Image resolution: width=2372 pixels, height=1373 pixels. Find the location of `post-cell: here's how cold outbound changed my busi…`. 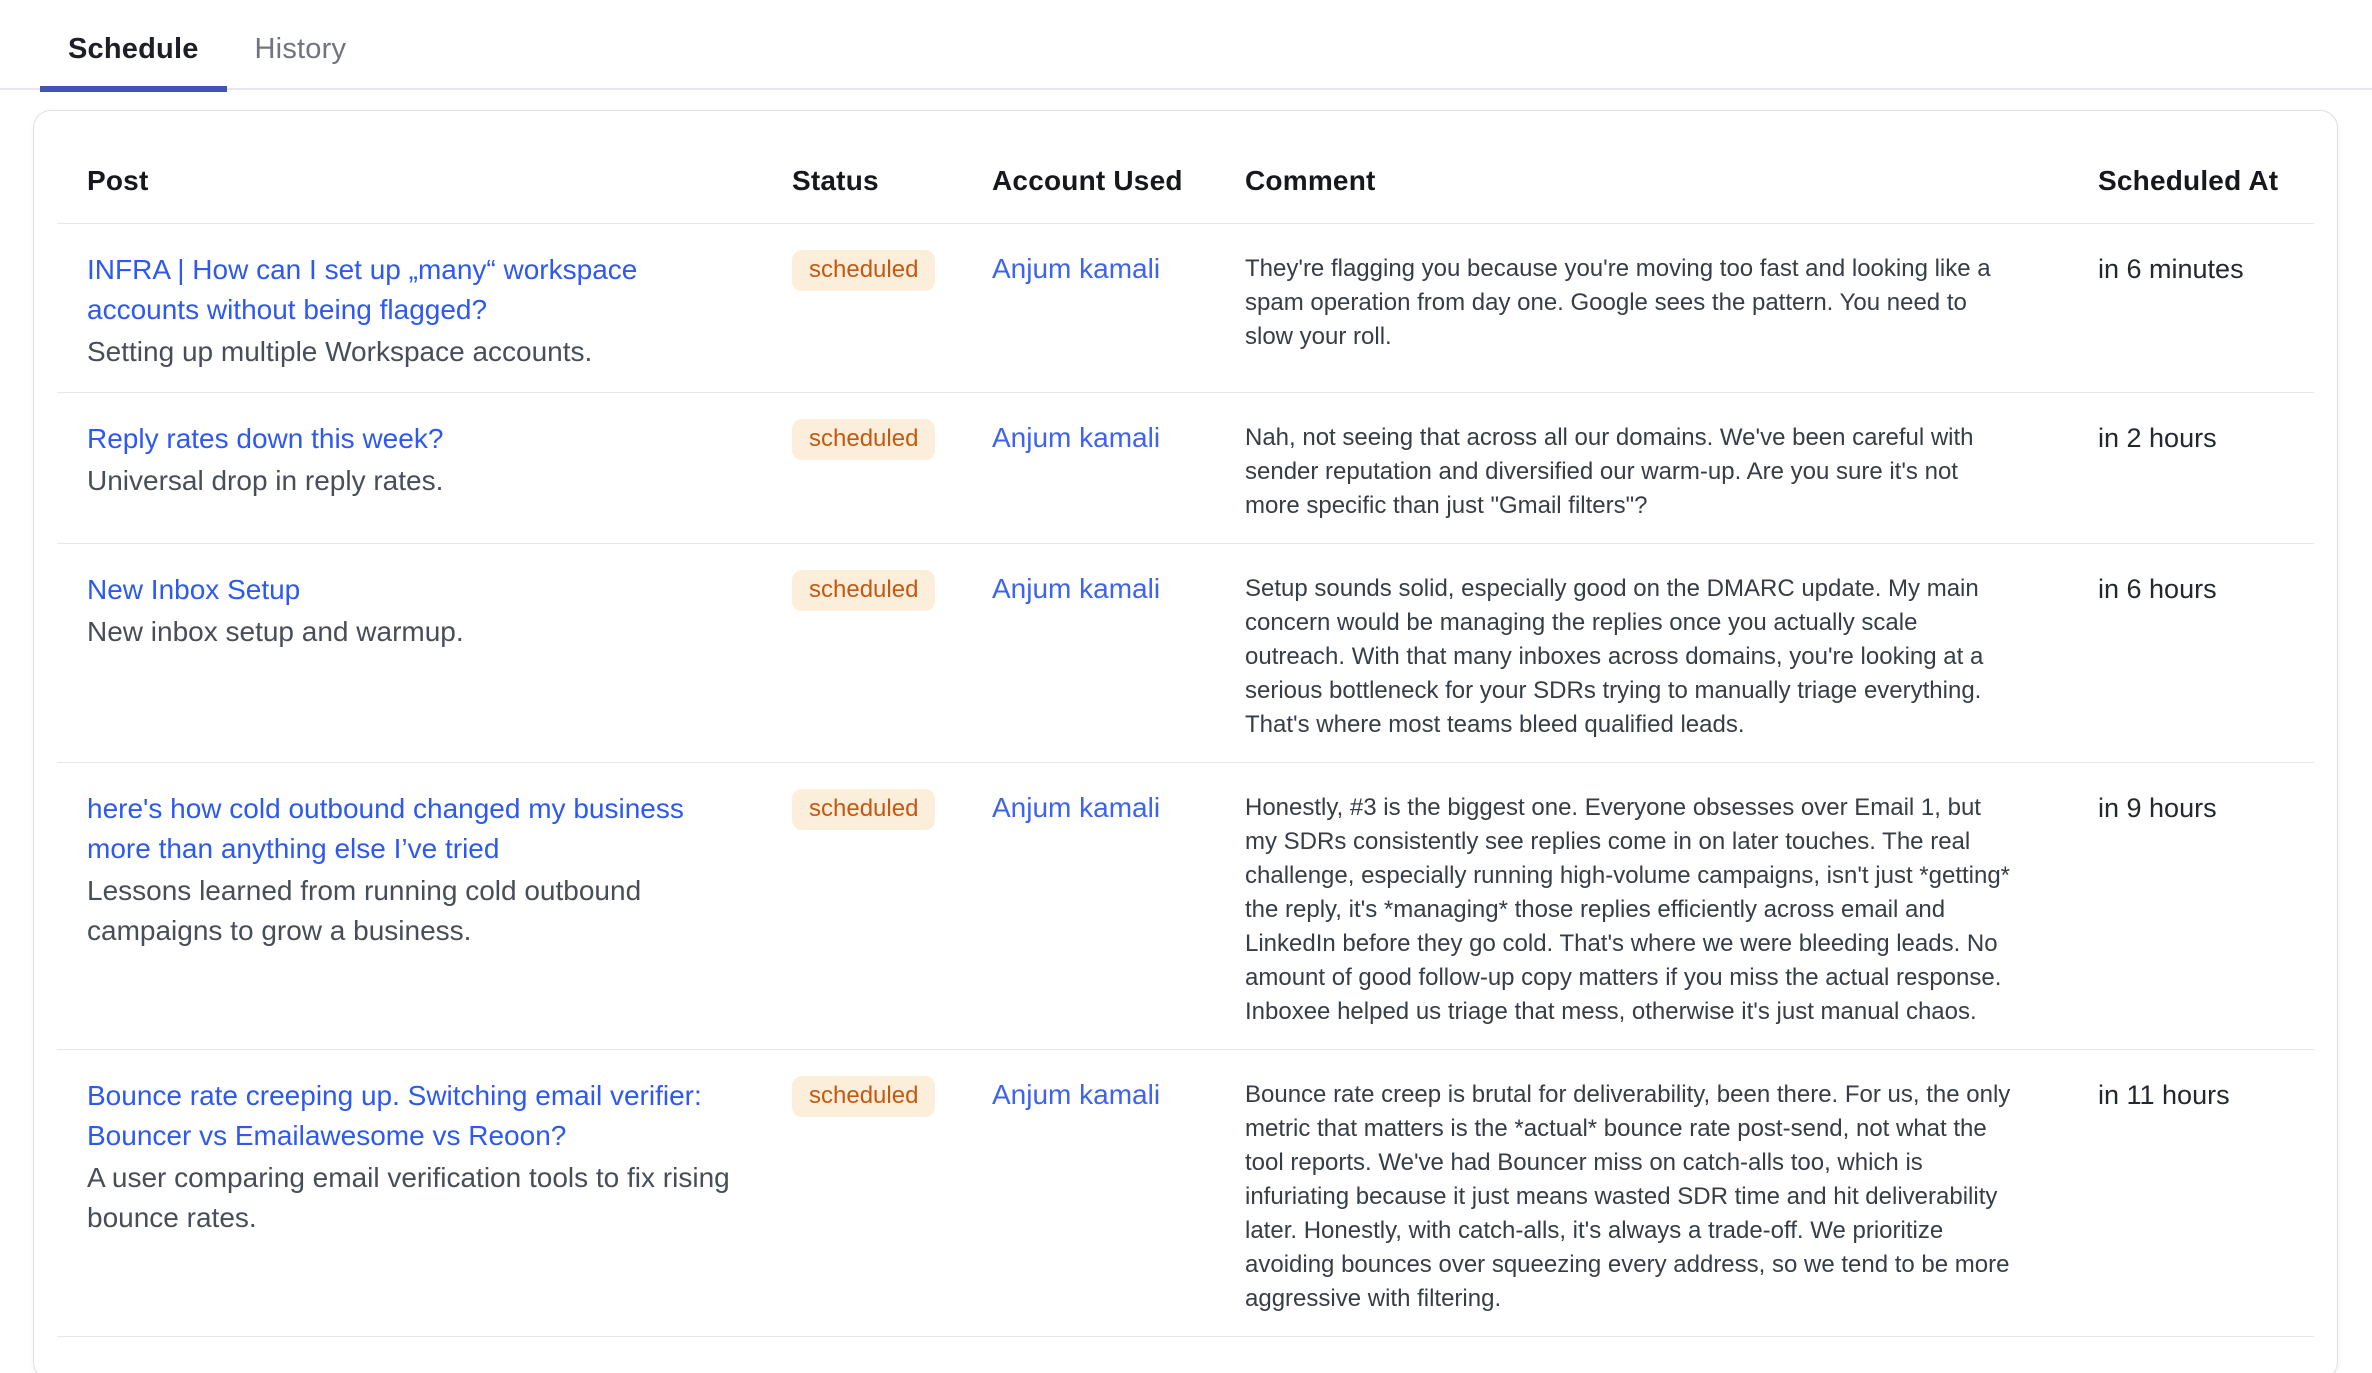

post-cell: here's how cold outbound changed my busi… is located at coordinates (439, 870).